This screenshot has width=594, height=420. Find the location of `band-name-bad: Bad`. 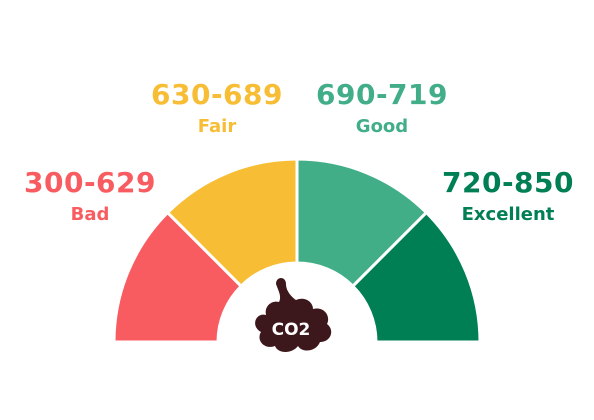

band-name-bad: Bad is located at coordinates (90, 214).